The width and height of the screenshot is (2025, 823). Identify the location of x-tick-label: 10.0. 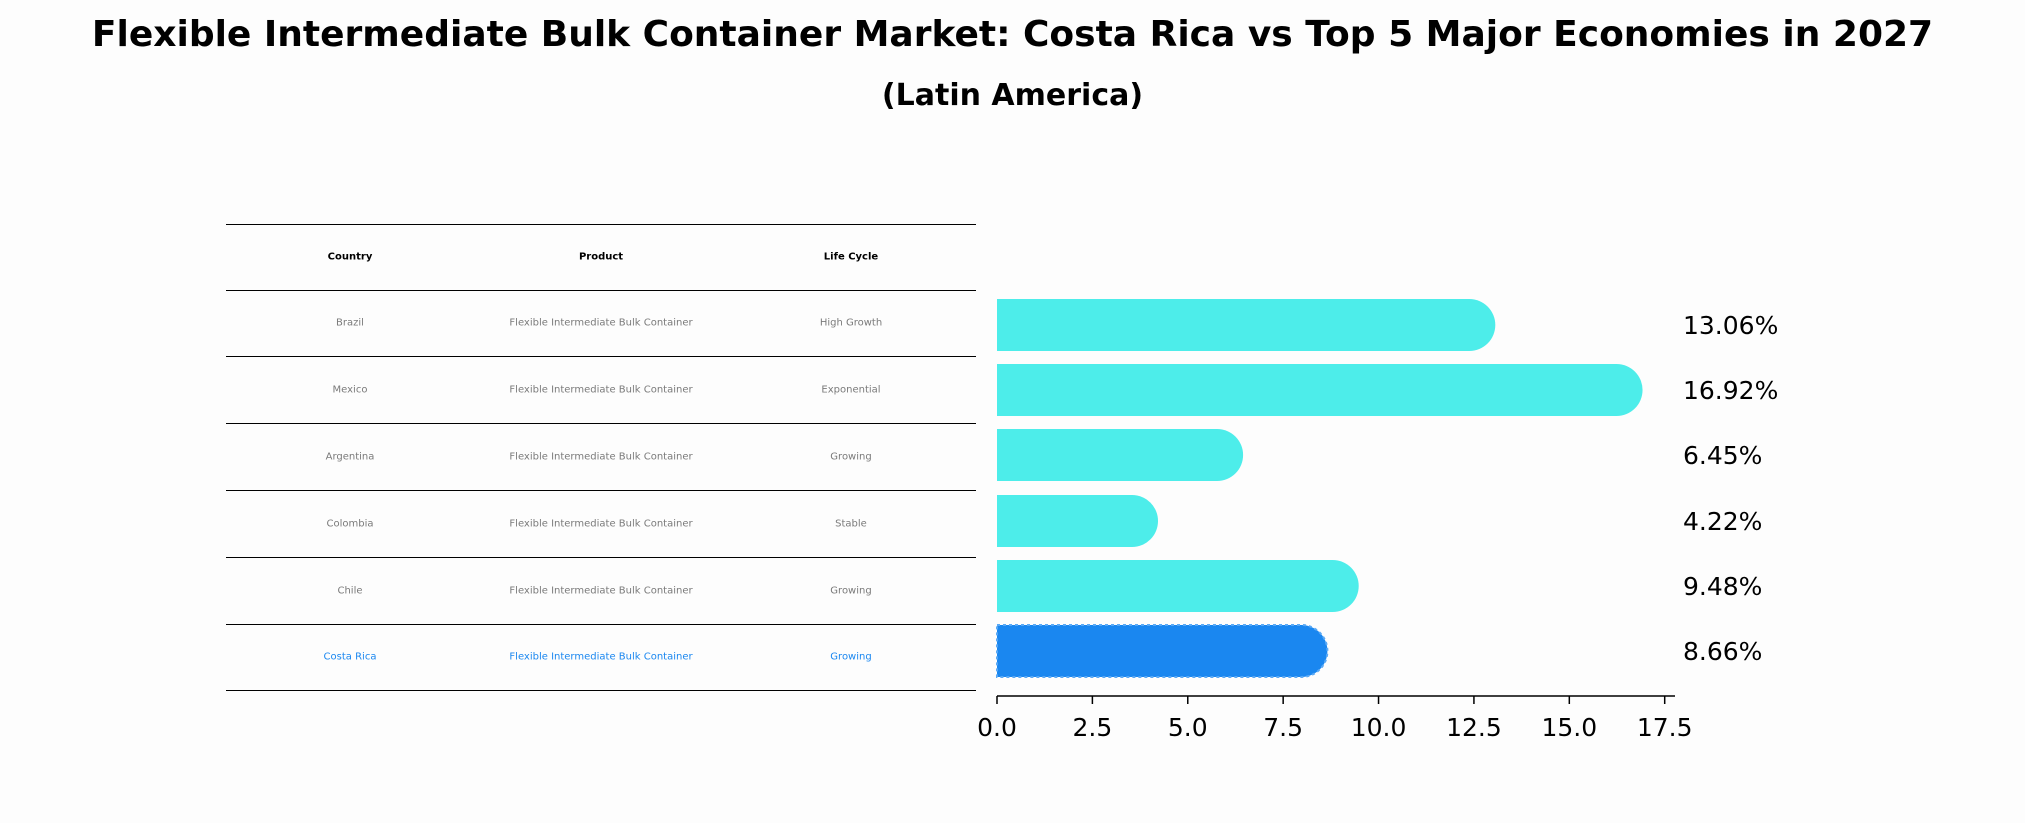
(1379, 727).